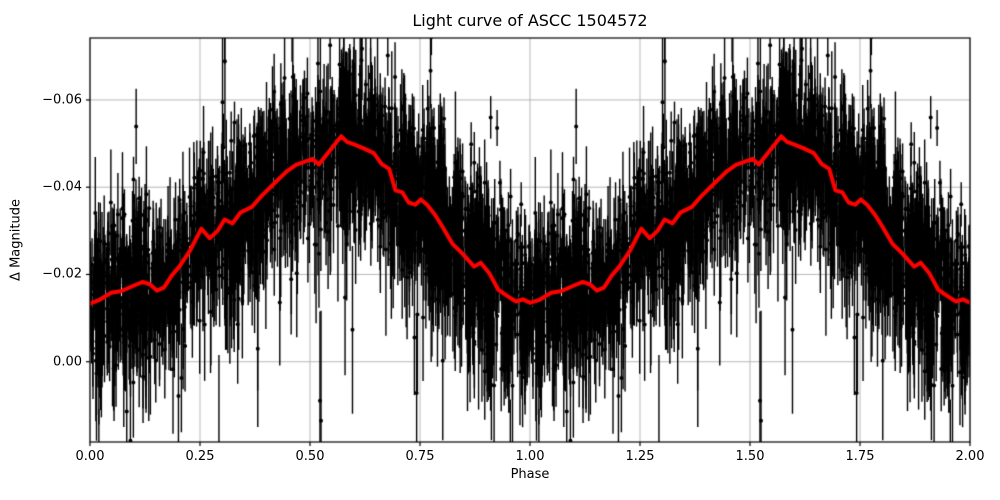  Describe the element at coordinates (860, 456) in the screenshot. I see `x-tick-label: 1.75` at that location.